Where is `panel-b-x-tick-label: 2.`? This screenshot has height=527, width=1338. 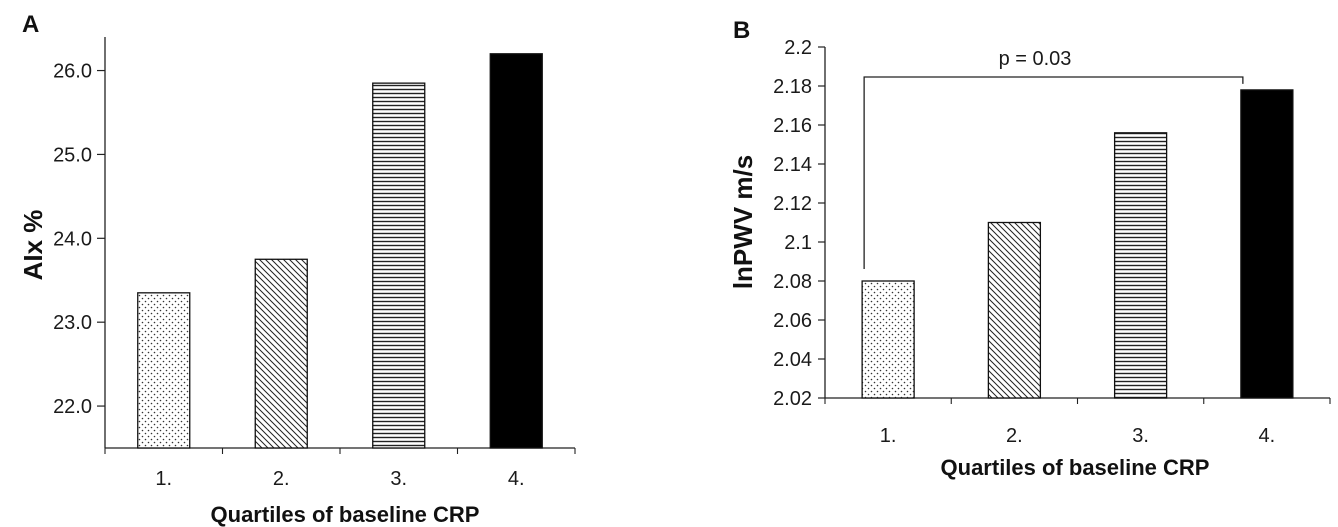
panel-b-x-tick-label: 2. is located at coordinates (1014, 436).